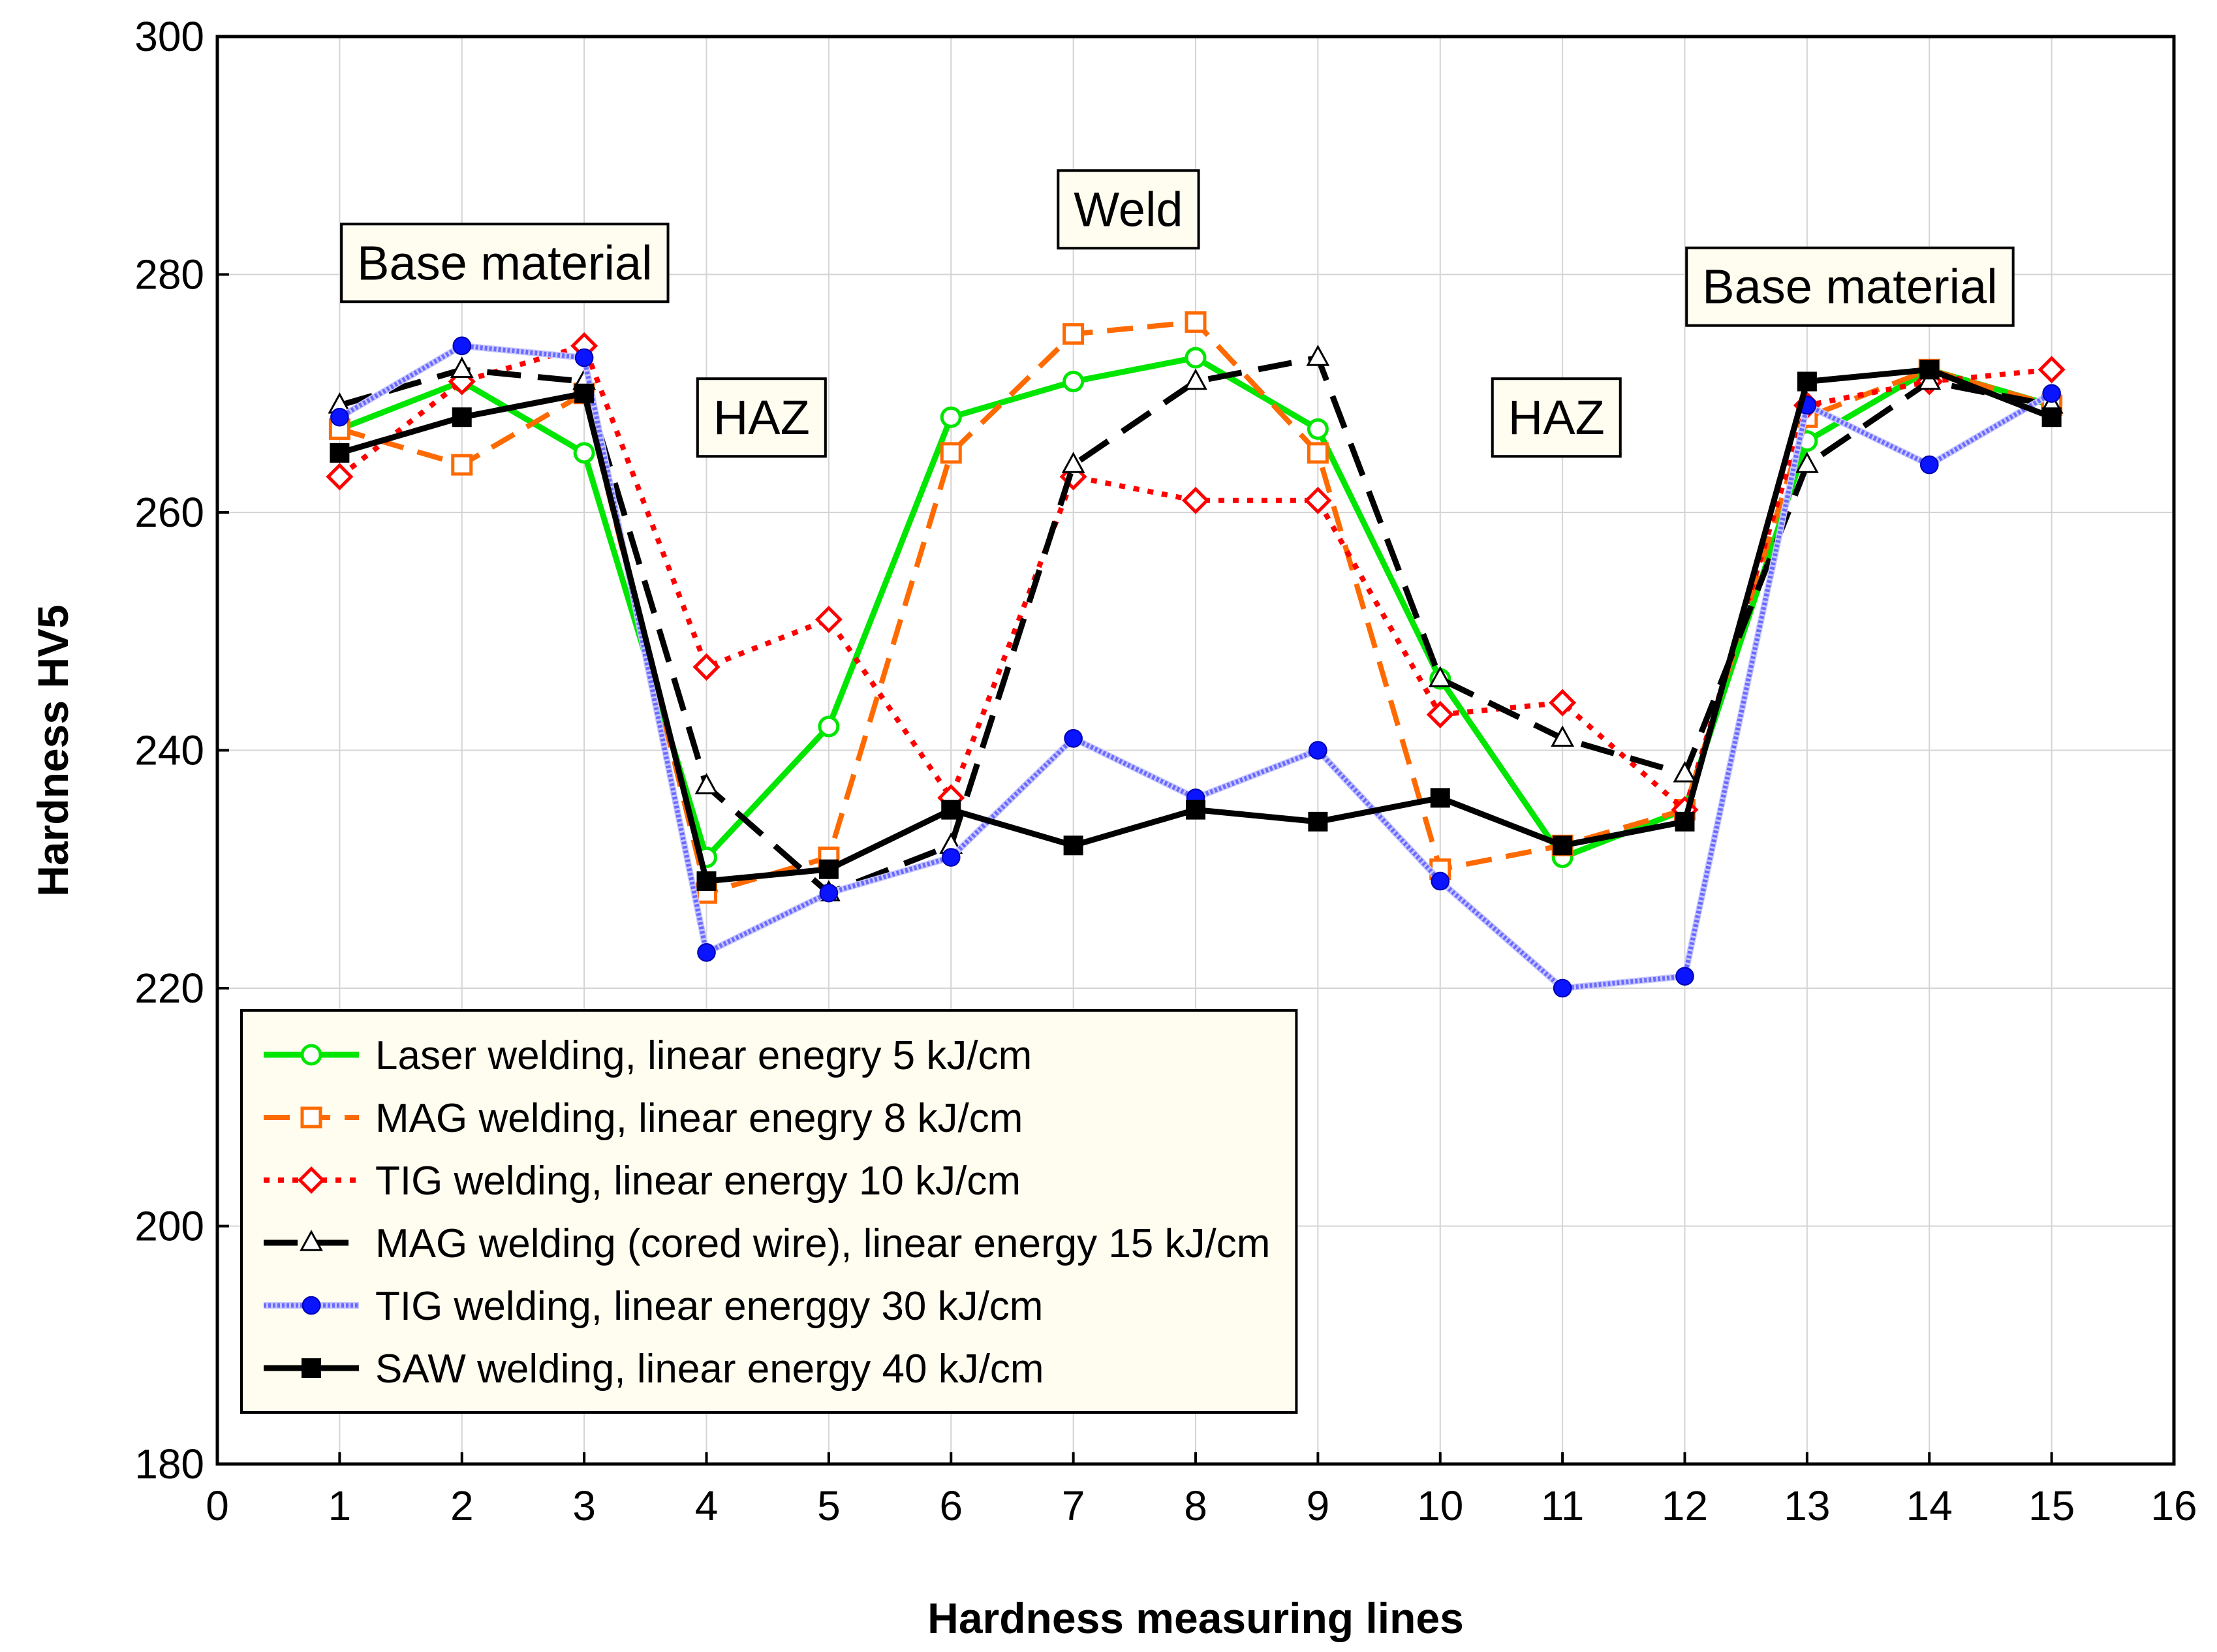 The height and width of the screenshot is (1652, 2217). What do you see at coordinates (1073, 1505) in the screenshot?
I see `x-tick-label: 7` at bounding box center [1073, 1505].